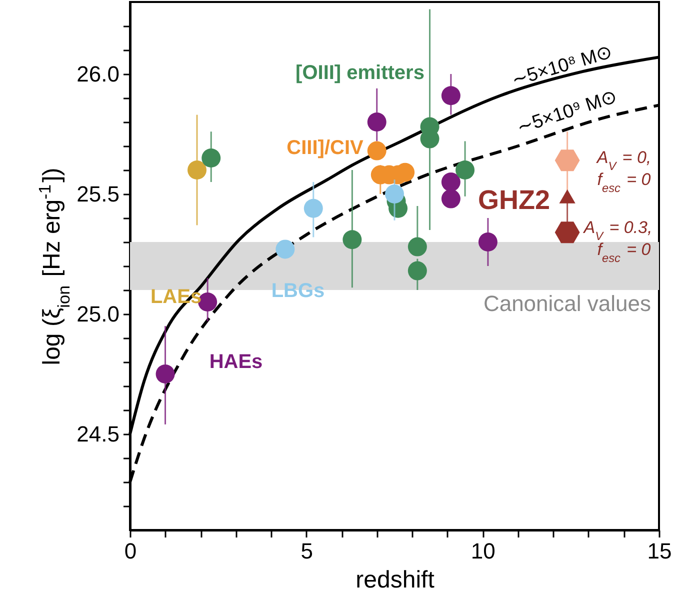 Image resolution: width=678 pixels, height=609 pixels. Describe the element at coordinates (306, 551) in the screenshot. I see `x-tick-label: 5` at that location.